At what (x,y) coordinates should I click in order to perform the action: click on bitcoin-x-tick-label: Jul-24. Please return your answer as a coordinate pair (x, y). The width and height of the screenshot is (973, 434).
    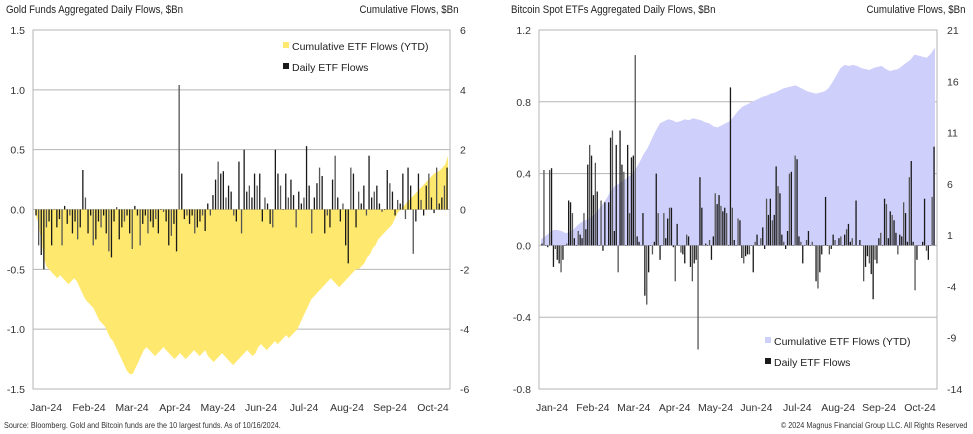
    Looking at the image, I should click on (797, 408).